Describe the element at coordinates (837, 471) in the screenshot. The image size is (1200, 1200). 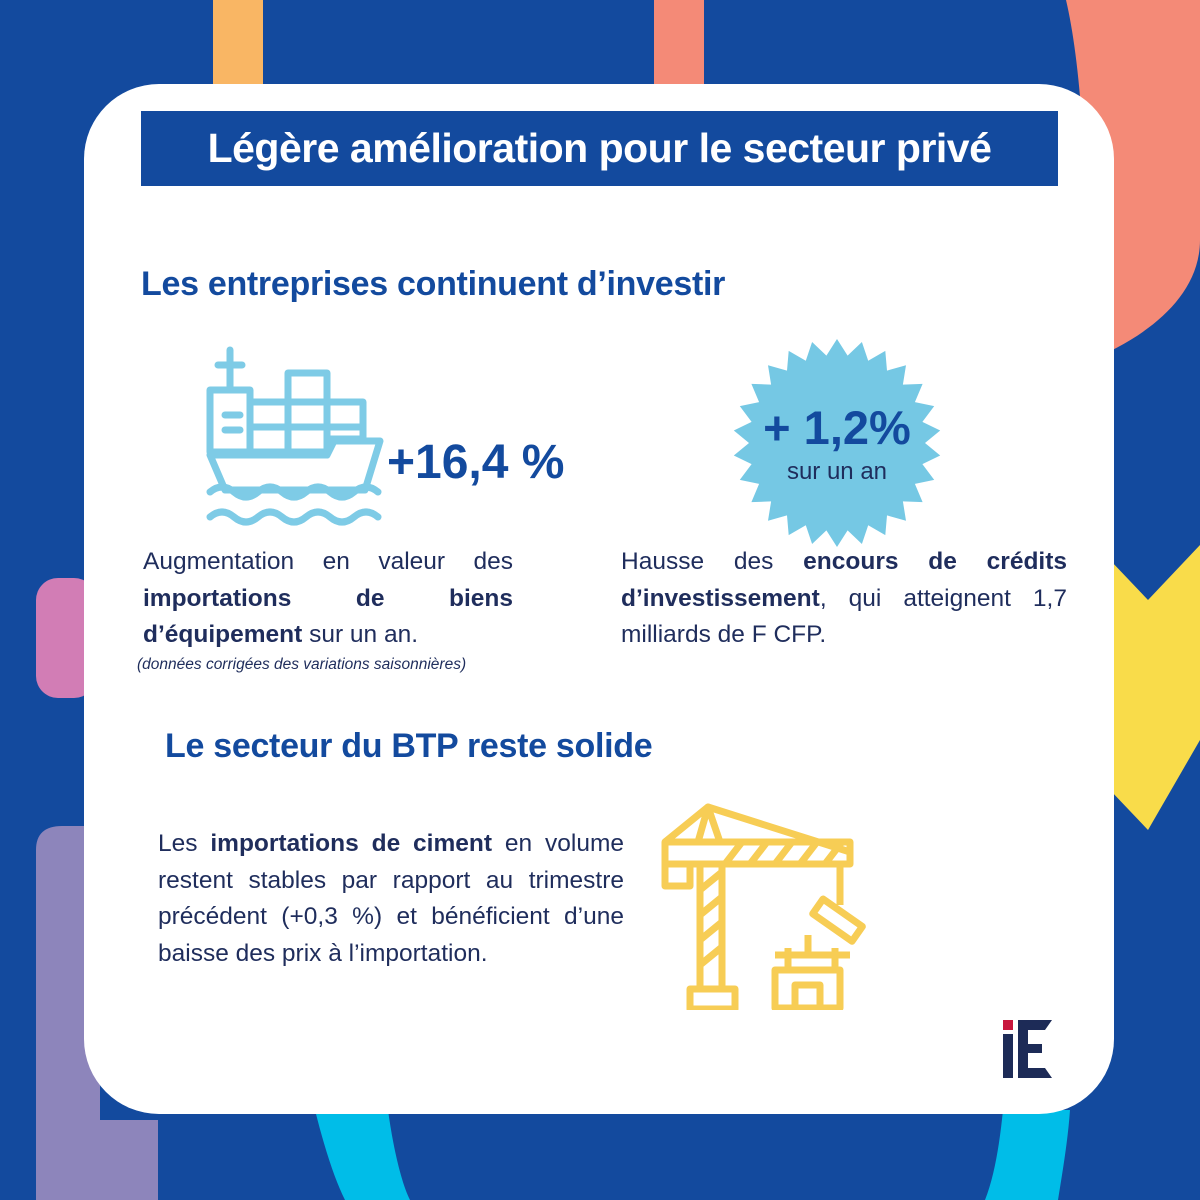
I see `credits-badge-caption: sur un an` at that location.